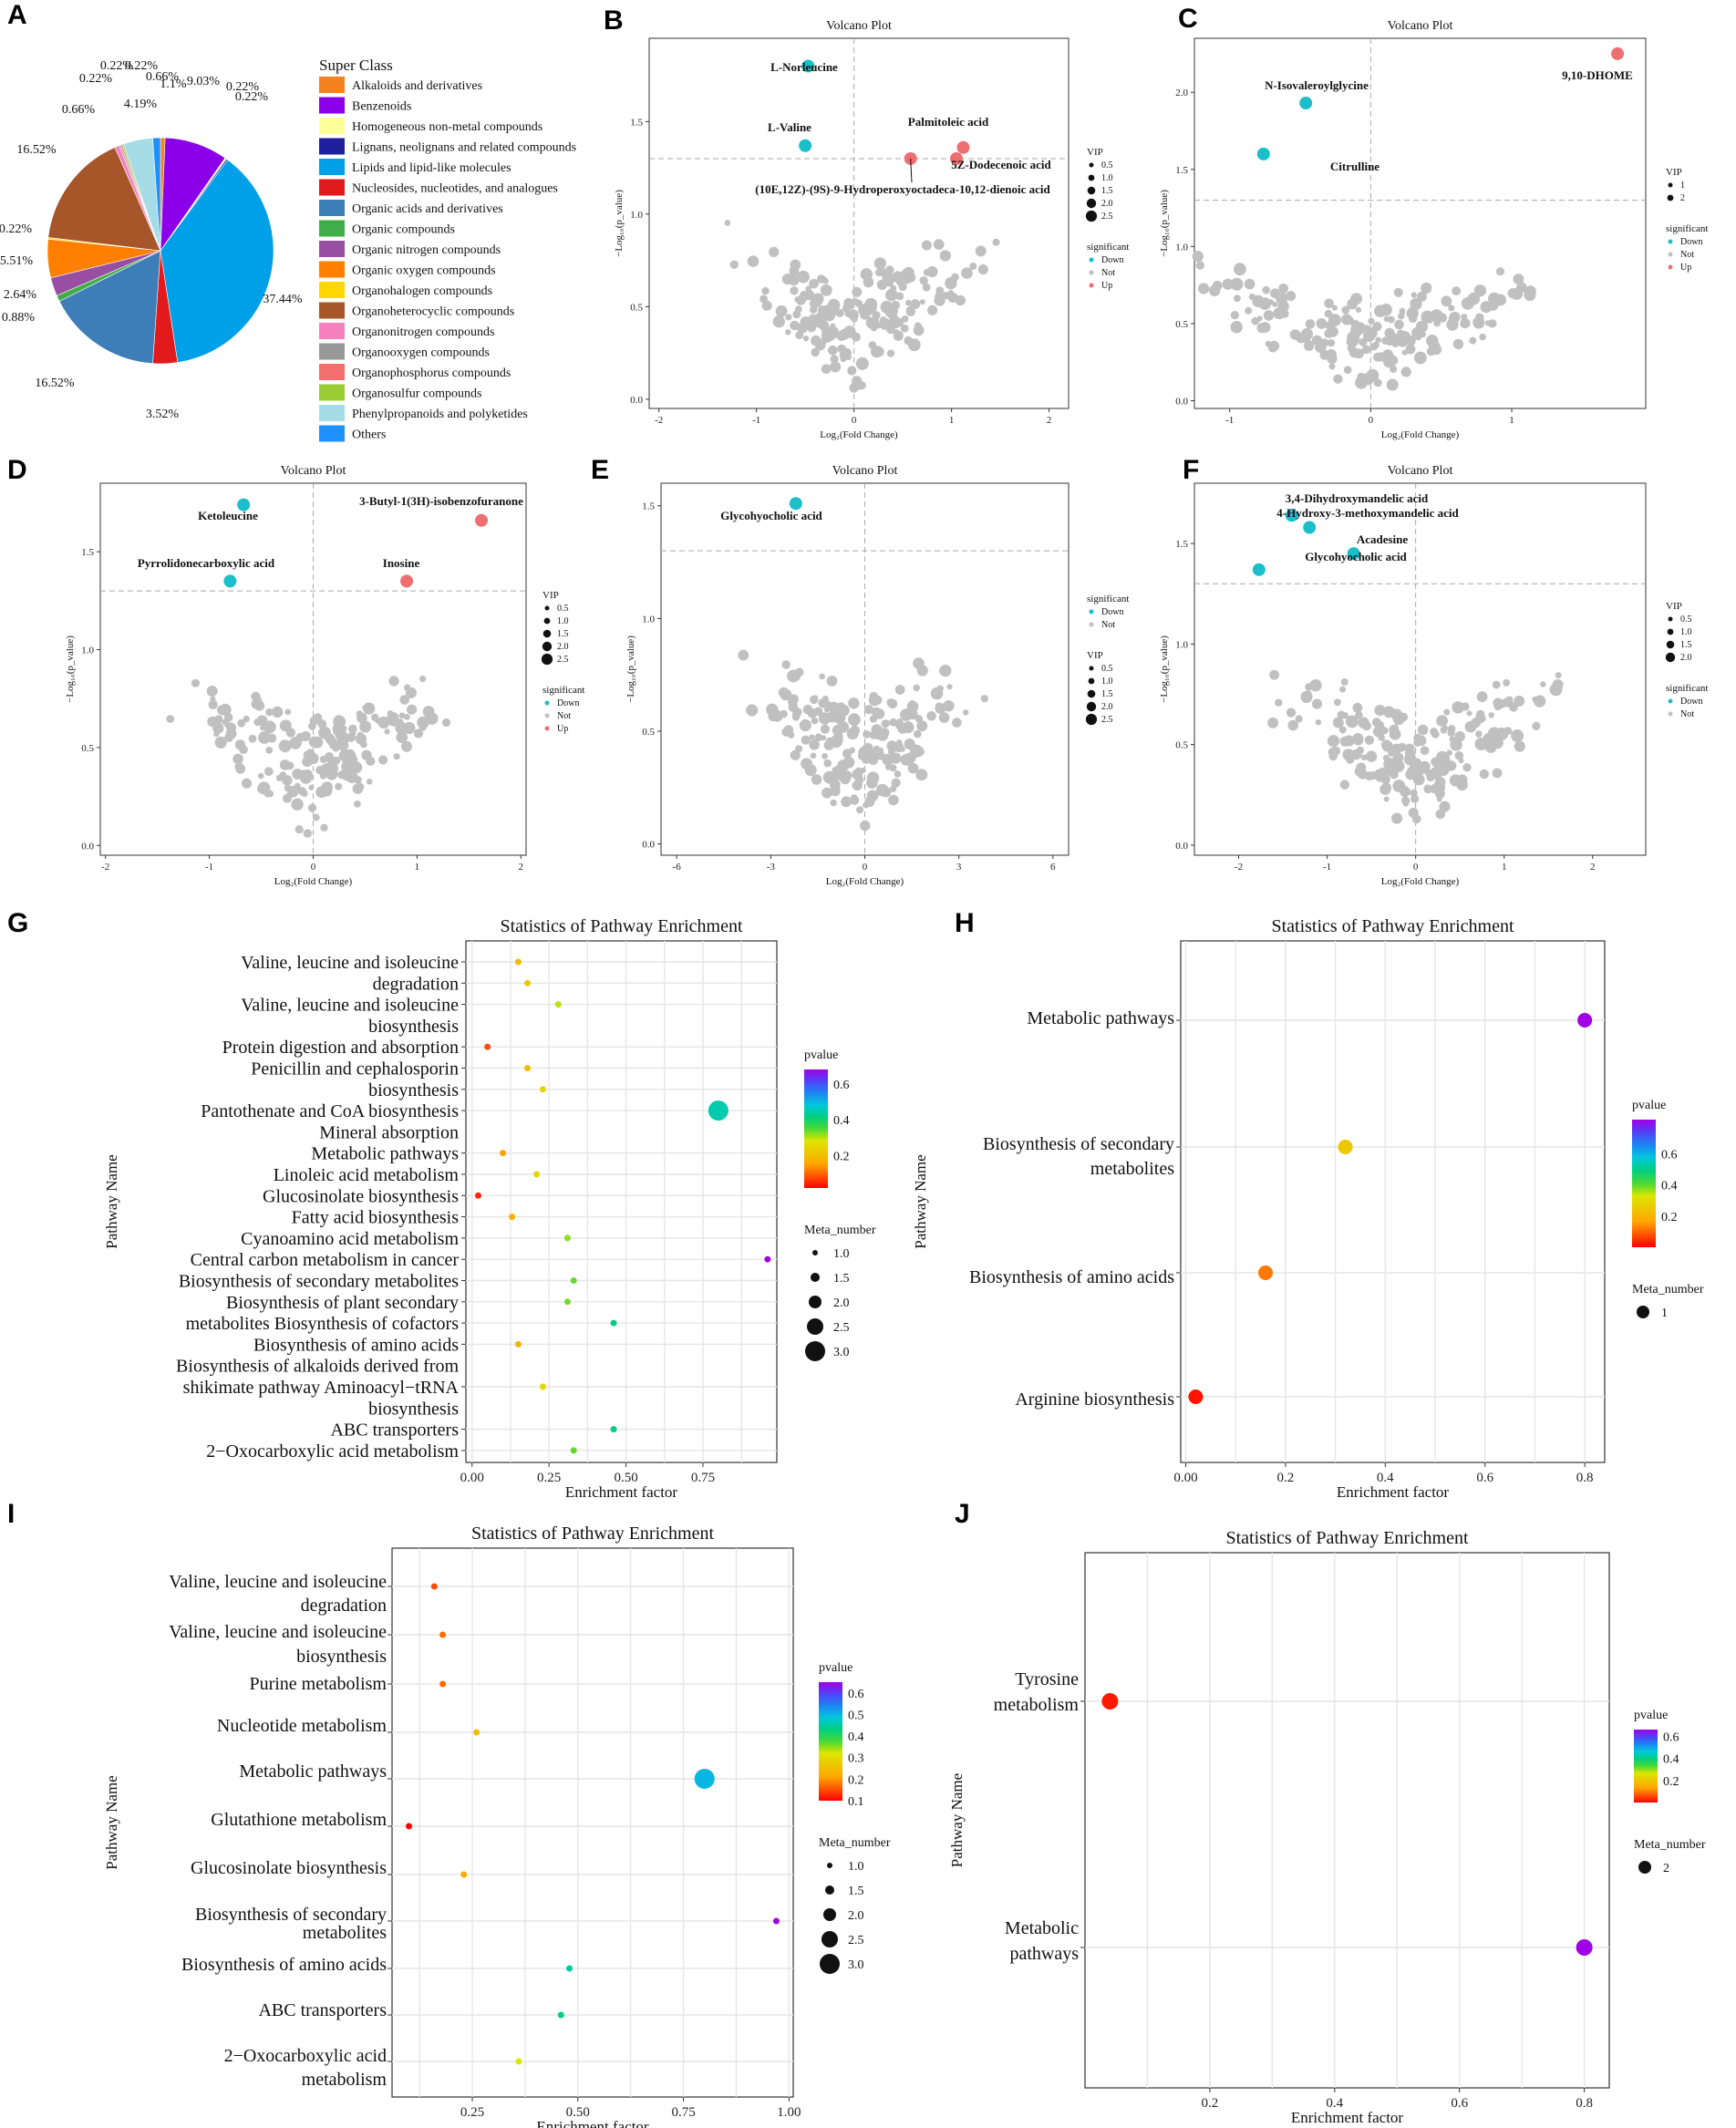  What do you see at coordinates (455, 189) in the screenshot?
I see `legend-entry: Nucleosides, nucleotides, and analogues` at bounding box center [455, 189].